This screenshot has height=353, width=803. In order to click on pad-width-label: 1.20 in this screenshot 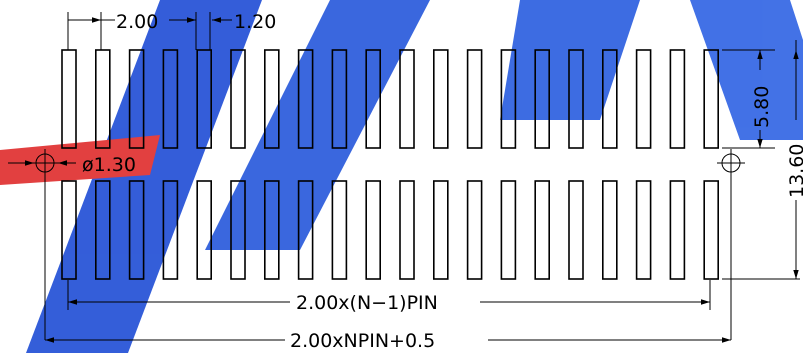, I will do `click(255, 22)`.